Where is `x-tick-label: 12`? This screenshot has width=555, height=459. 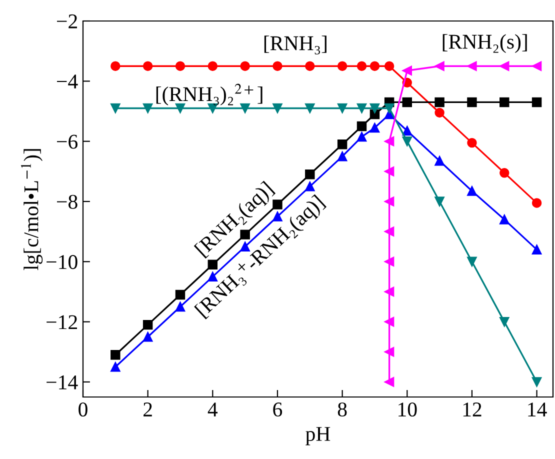
x-tick-label: 12 is located at coordinates (472, 409).